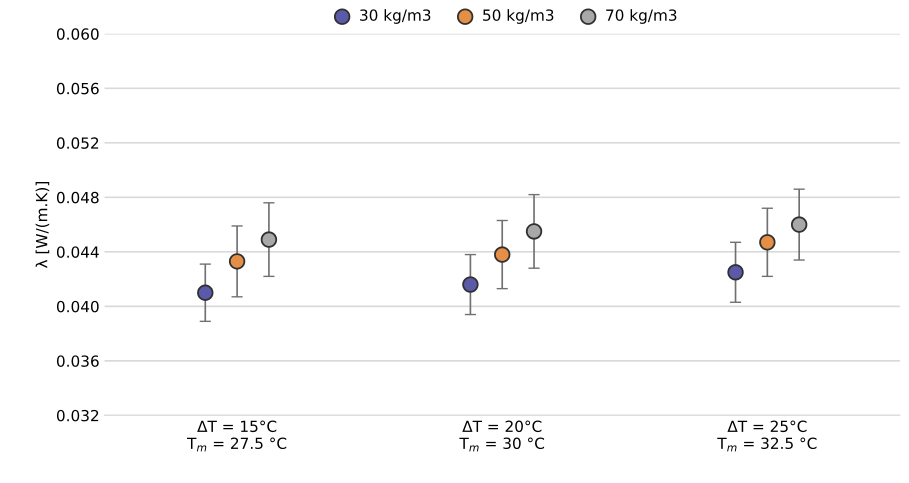 This screenshot has height=483, width=909. What do you see at coordinates (518, 16) in the screenshot?
I see `legend-label: 50 kg/m3` at bounding box center [518, 16].